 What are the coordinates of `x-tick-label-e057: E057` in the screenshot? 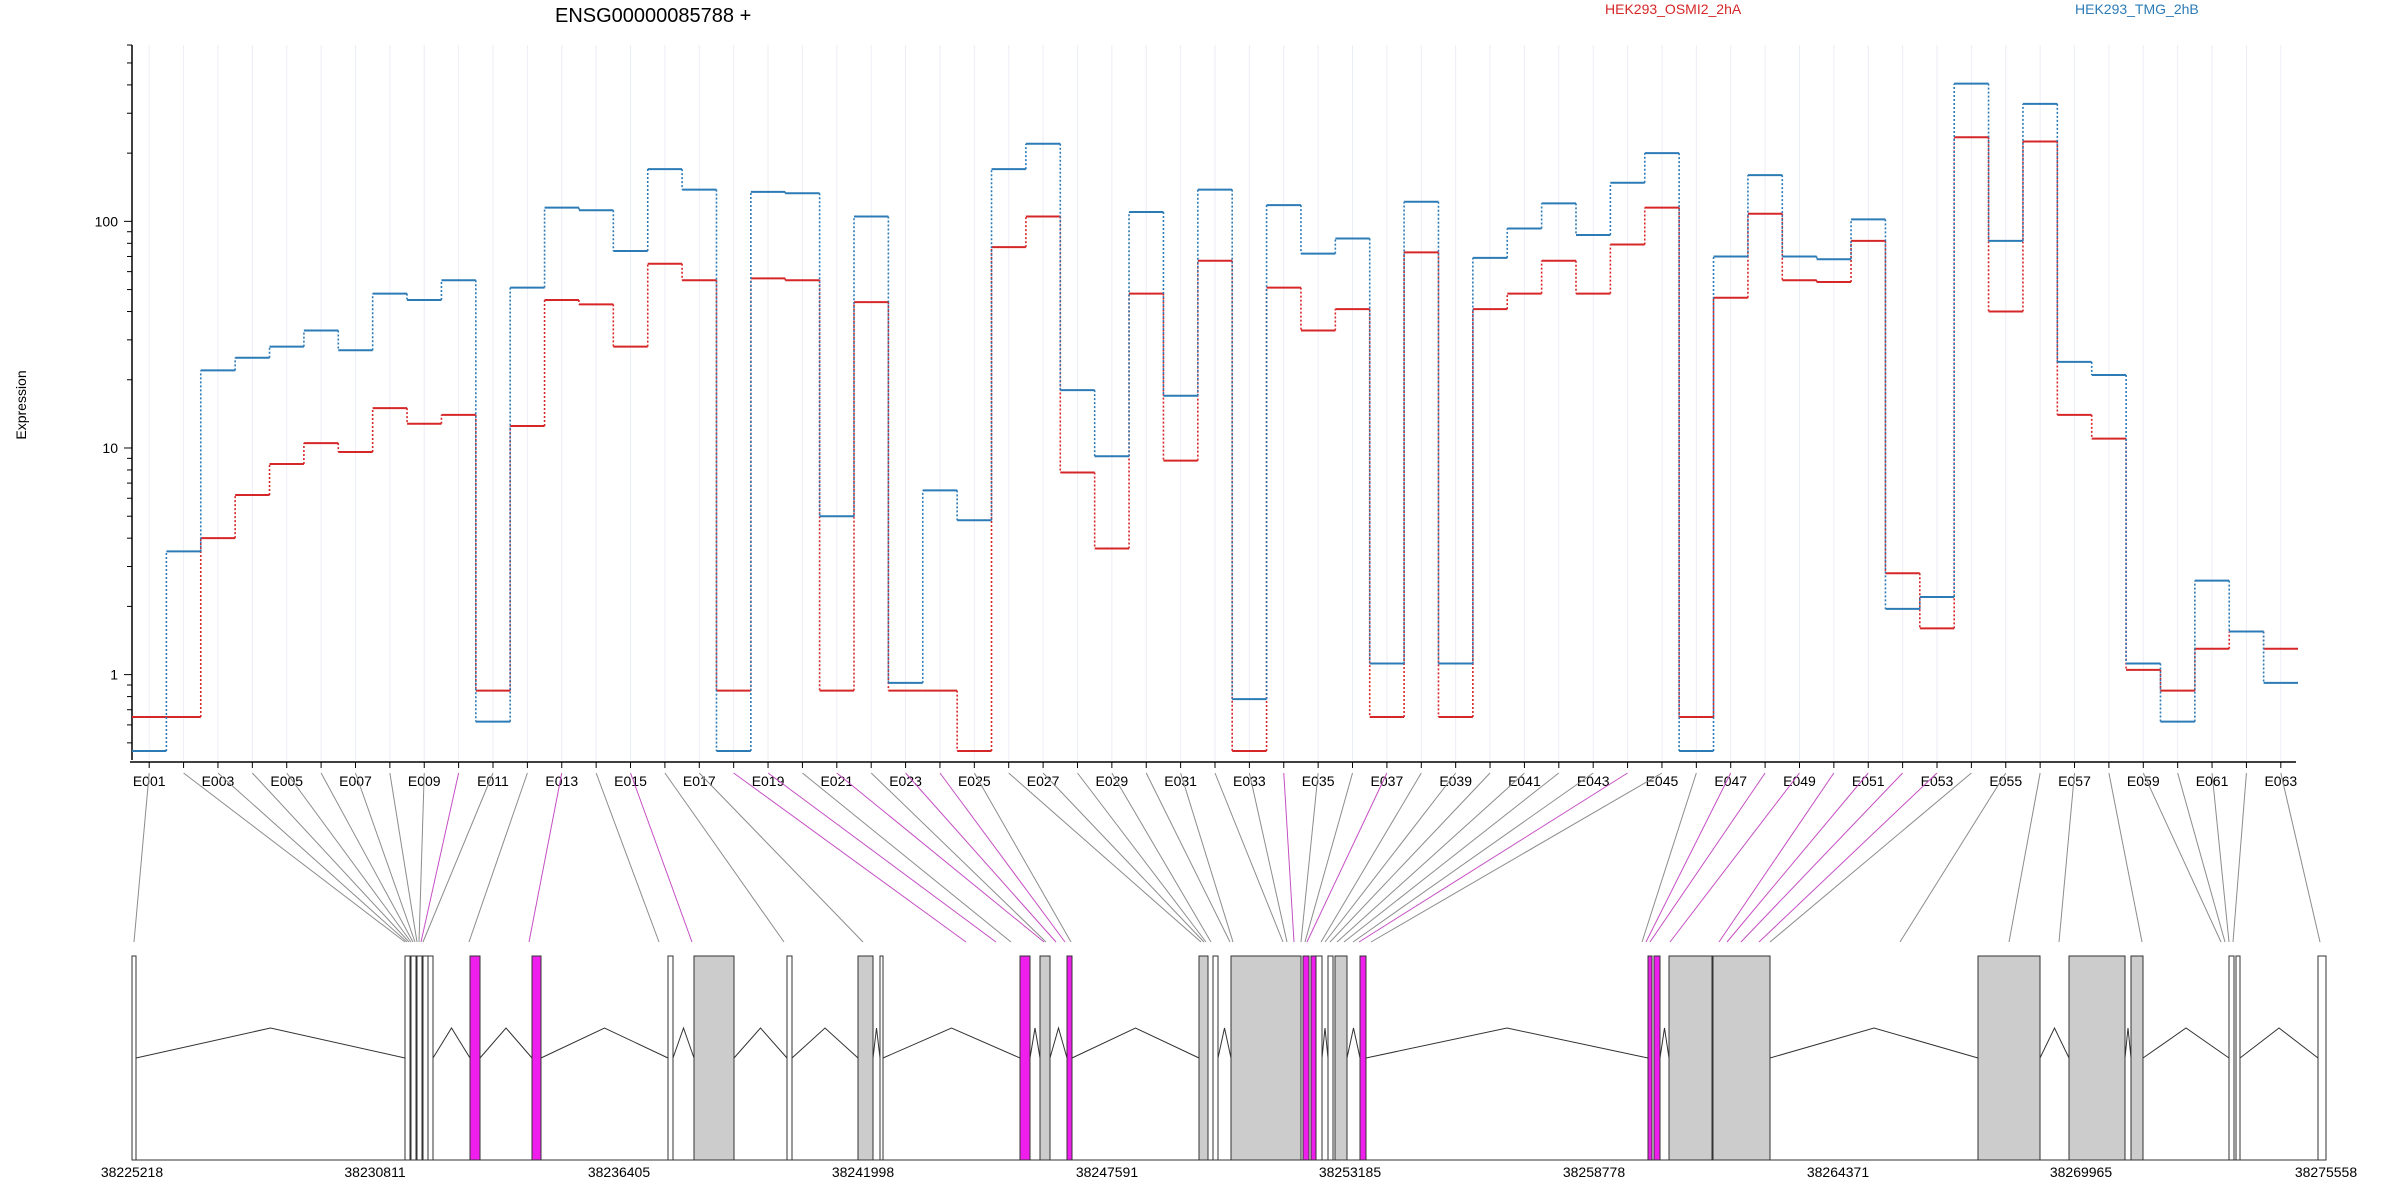 It's located at (2074, 781).